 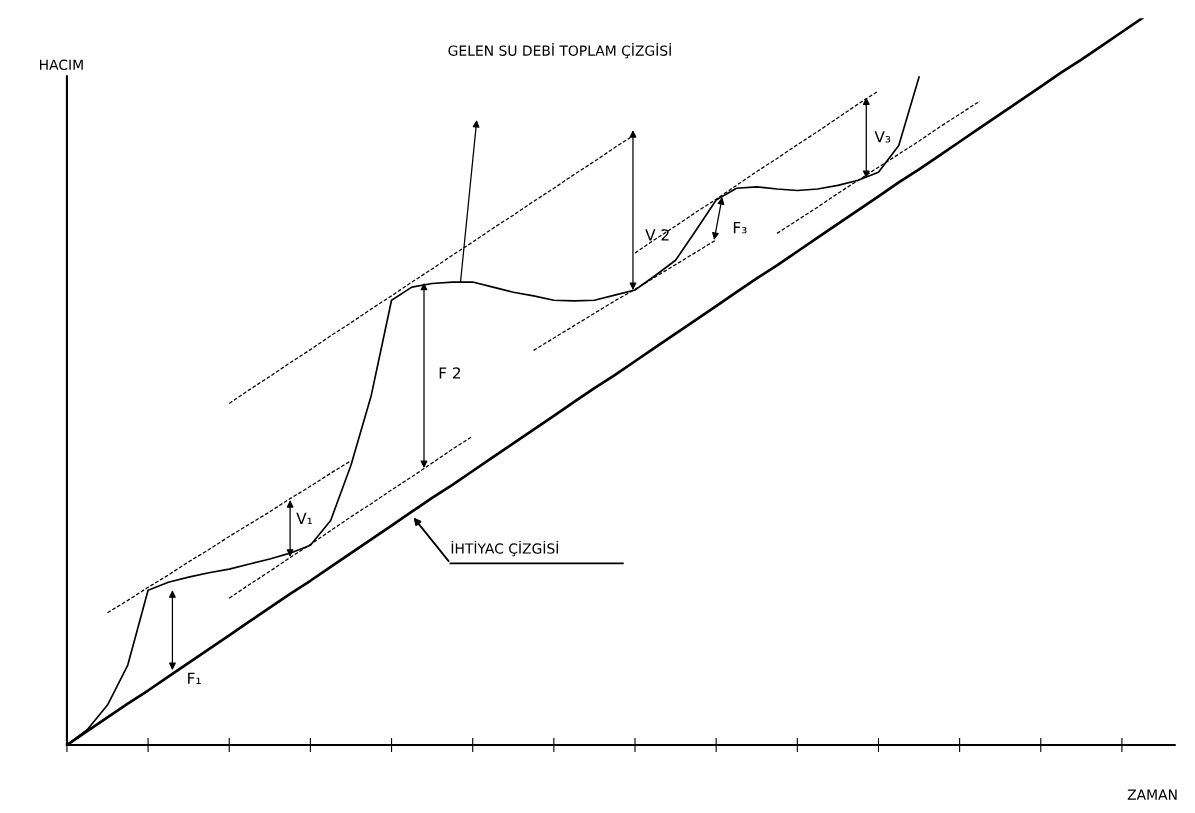 I want to click on x-axis-title: ZAMAN, so click(x=1152, y=794).